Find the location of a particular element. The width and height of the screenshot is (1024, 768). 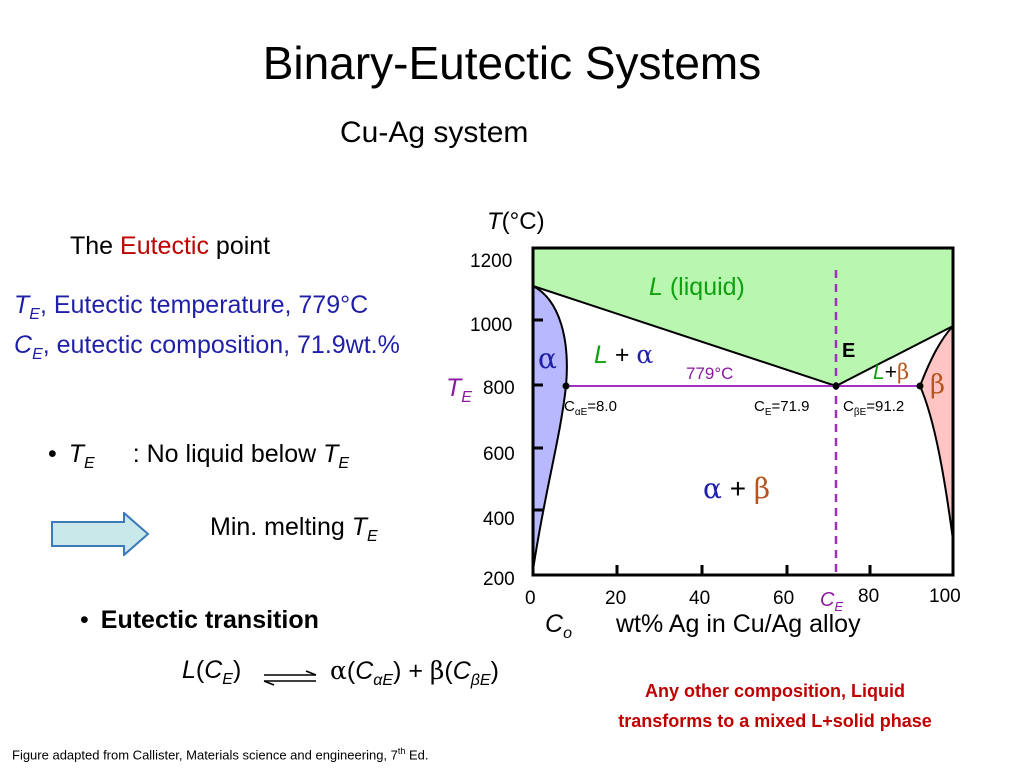

right-arrow-icon is located at coordinates (100, 534).